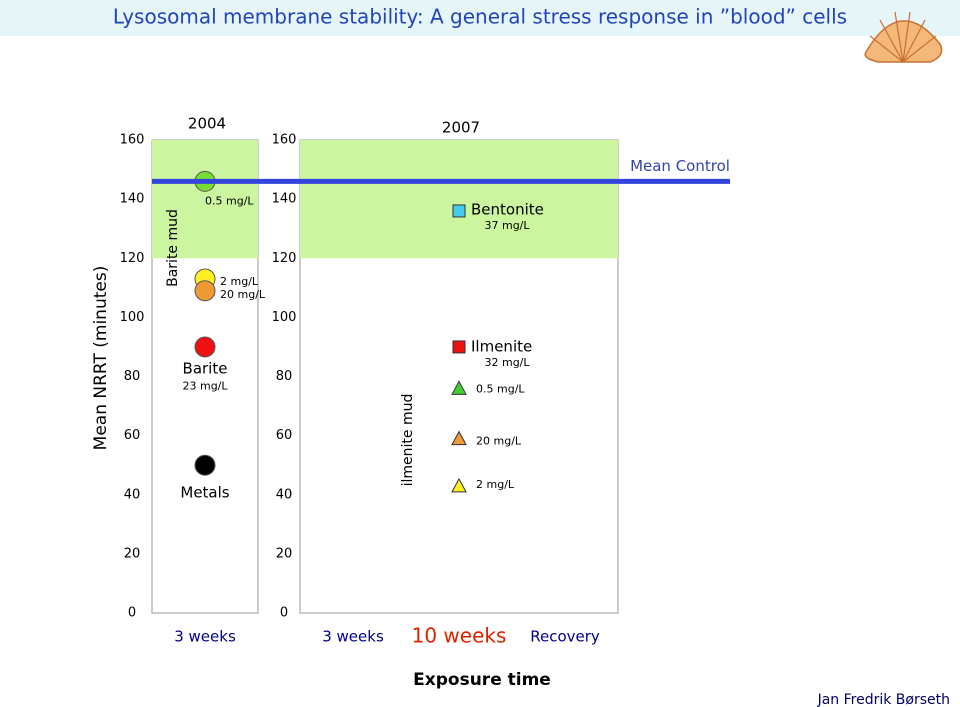  Describe the element at coordinates (903, 37) in the screenshot. I see `shell-icon` at that location.